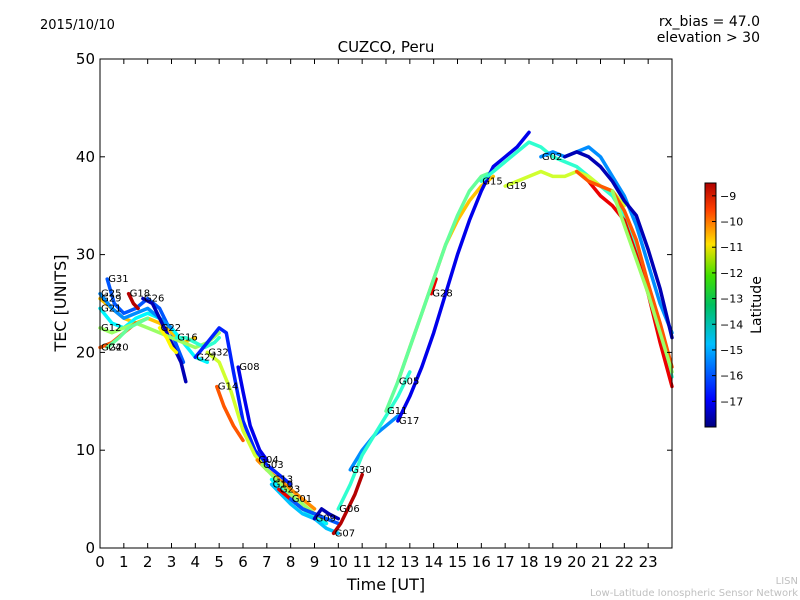 The image size is (800, 600). What do you see at coordinates (386, 47) in the screenshot?
I see `chart-title: CUZCO, Peru` at bounding box center [386, 47].